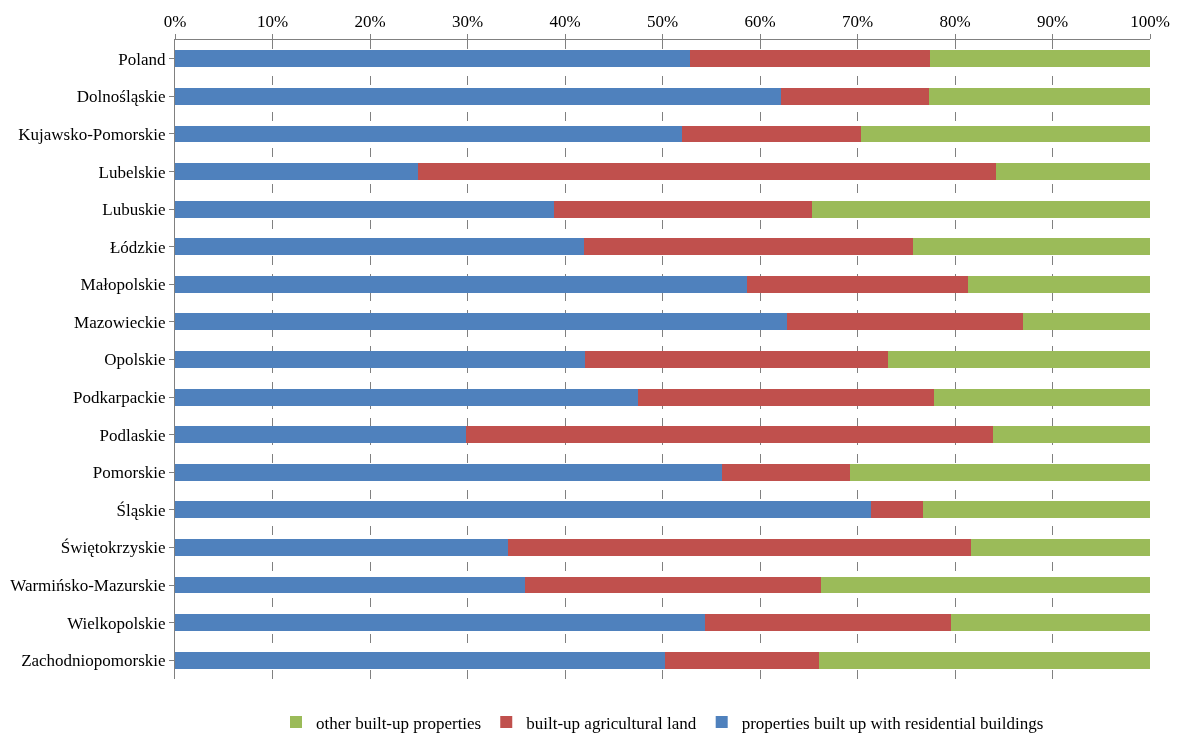  Describe the element at coordinates (88, 585) in the screenshot. I see `y-tick-label: Warmińsko-Mazurskie` at that location.